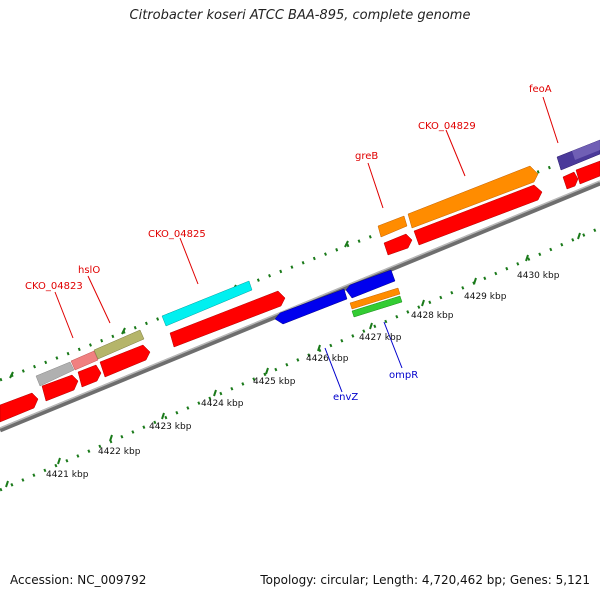 The height and width of the screenshot is (600, 600). What do you see at coordinates (119, 344) in the screenshot?
I see `olive-feature` at bounding box center [119, 344].